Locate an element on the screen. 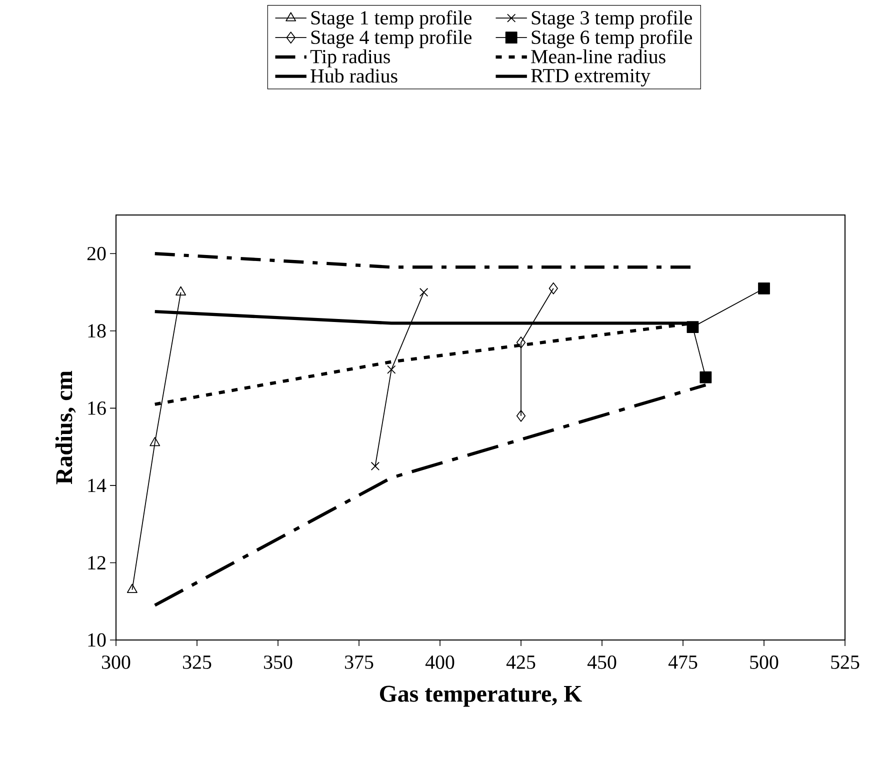 This screenshot has width=879, height=767. y-tick-label: 18 is located at coordinates (97, 331).